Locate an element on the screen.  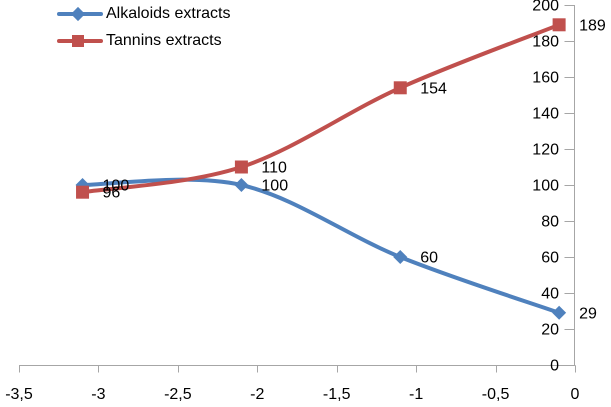
y-tick-label: 40 is located at coordinates (550, 294).